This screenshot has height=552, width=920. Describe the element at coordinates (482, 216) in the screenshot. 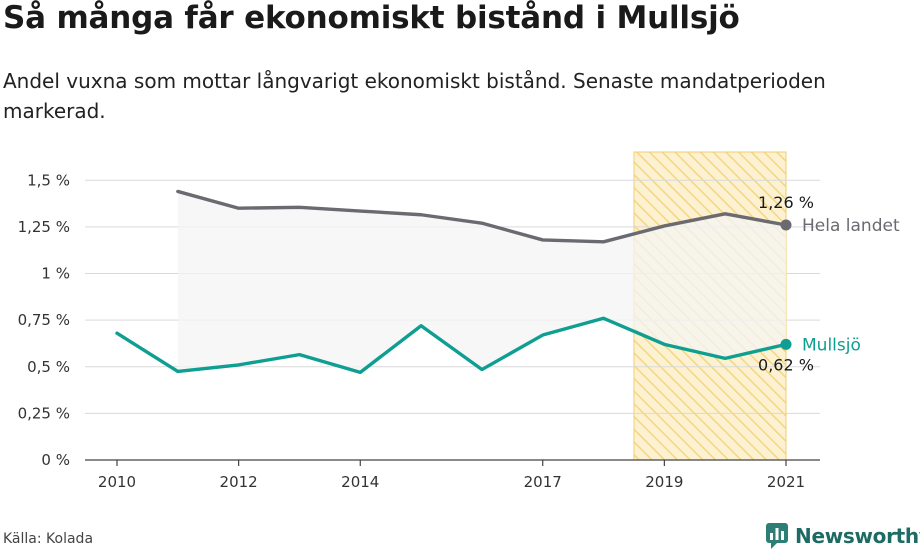

I see `series-line-national` at that location.